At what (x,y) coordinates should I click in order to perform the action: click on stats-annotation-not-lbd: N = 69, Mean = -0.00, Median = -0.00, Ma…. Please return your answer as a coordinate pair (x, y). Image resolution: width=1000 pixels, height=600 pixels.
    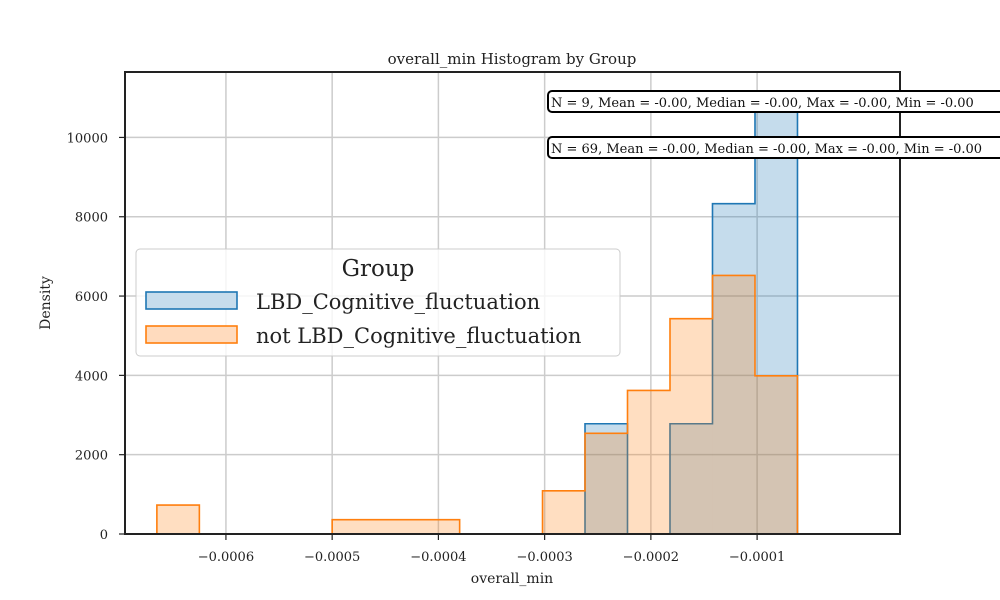
    Looking at the image, I should click on (773, 147).